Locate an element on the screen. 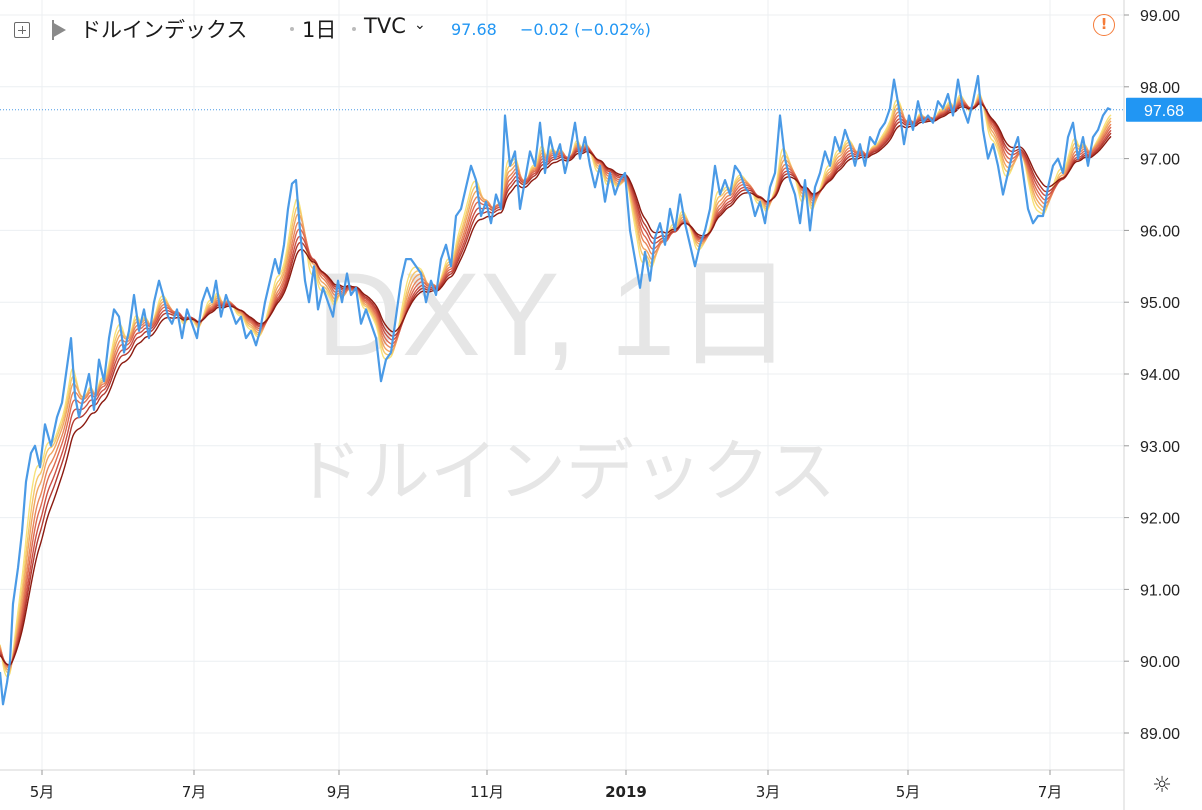 This screenshot has width=1202, height=810. exchange-label: TVC is located at coordinates (385, 26).